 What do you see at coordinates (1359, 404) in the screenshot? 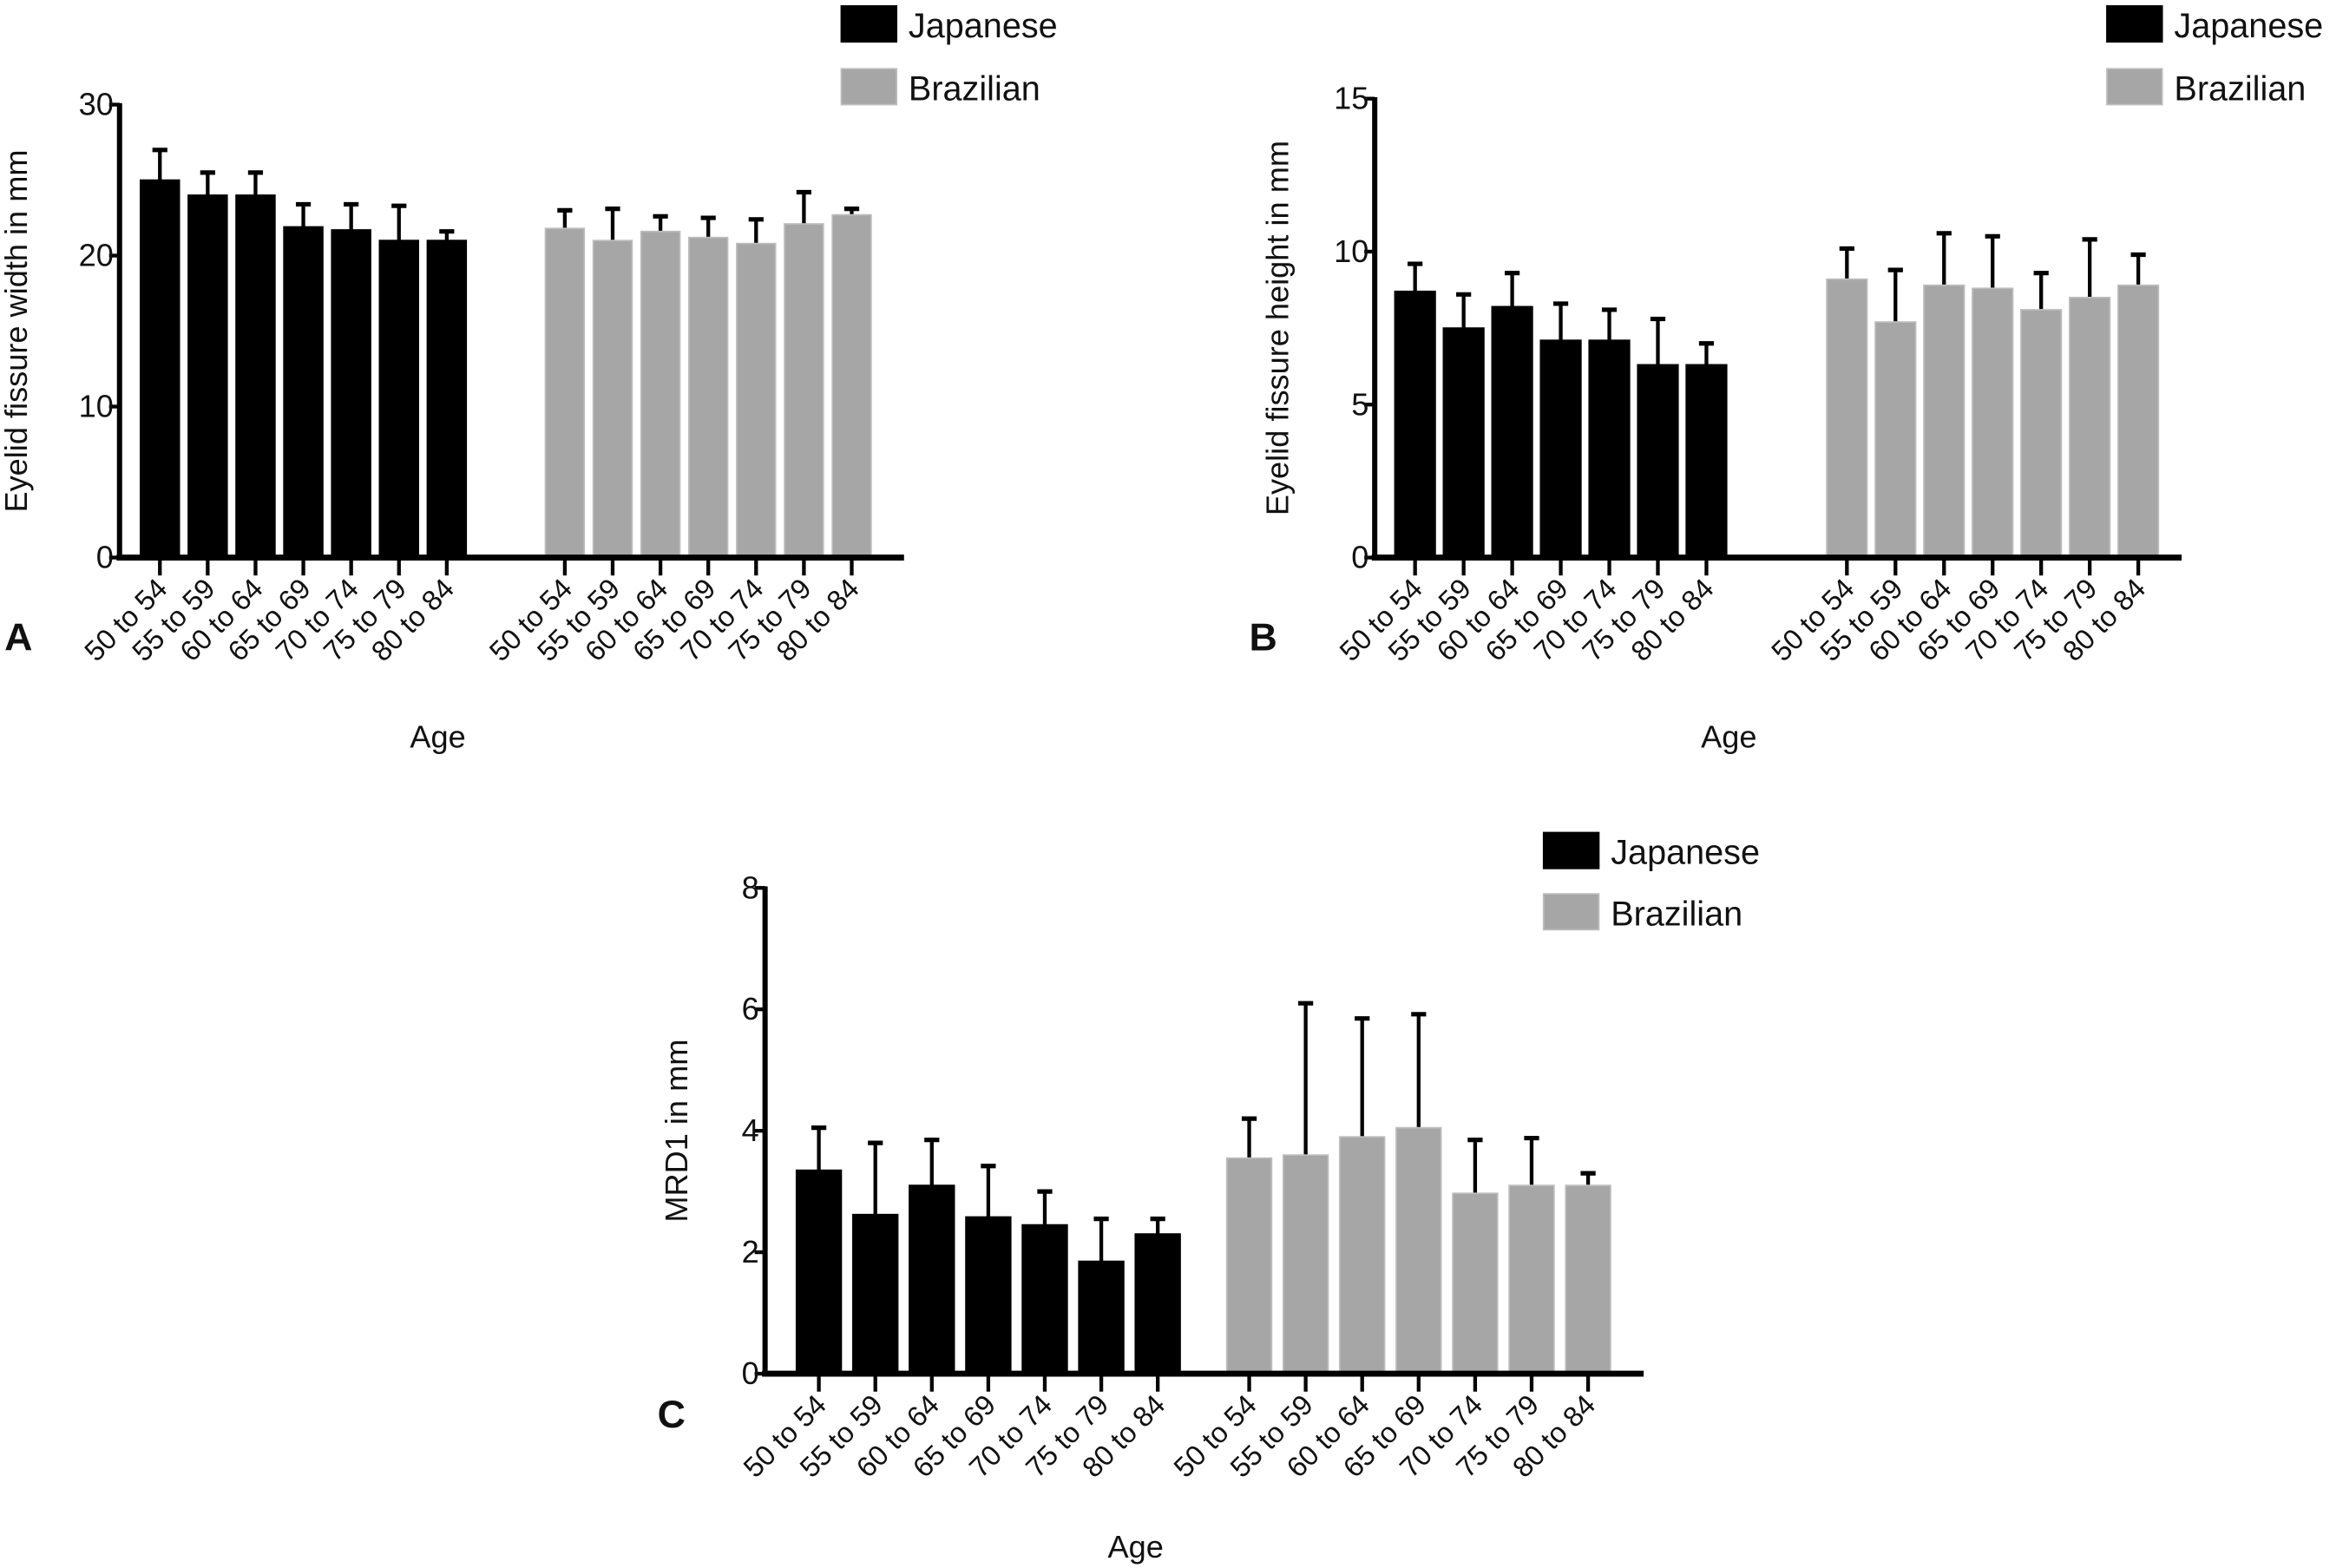
I see `y-tick-label: 5` at bounding box center [1359, 404].